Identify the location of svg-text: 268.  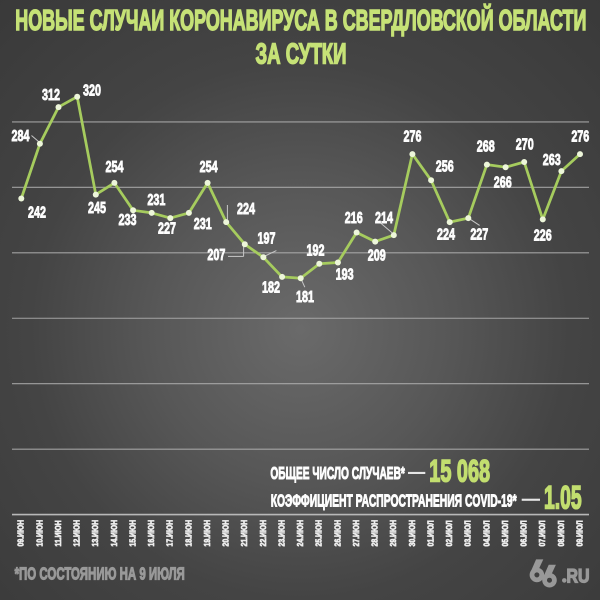
(486, 147).